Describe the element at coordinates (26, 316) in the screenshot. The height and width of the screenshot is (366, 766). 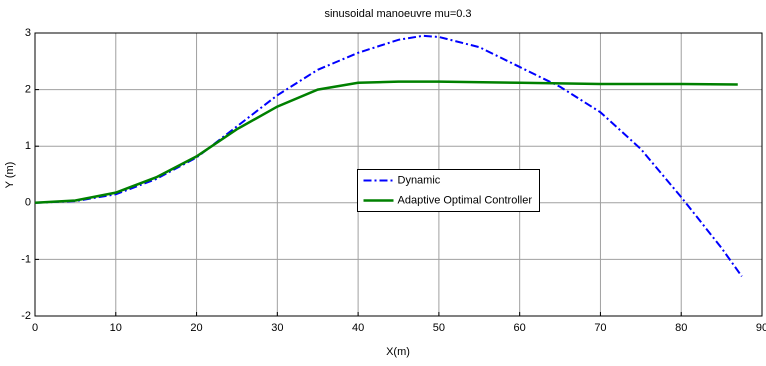
I see `y-tick-label: -2` at that location.